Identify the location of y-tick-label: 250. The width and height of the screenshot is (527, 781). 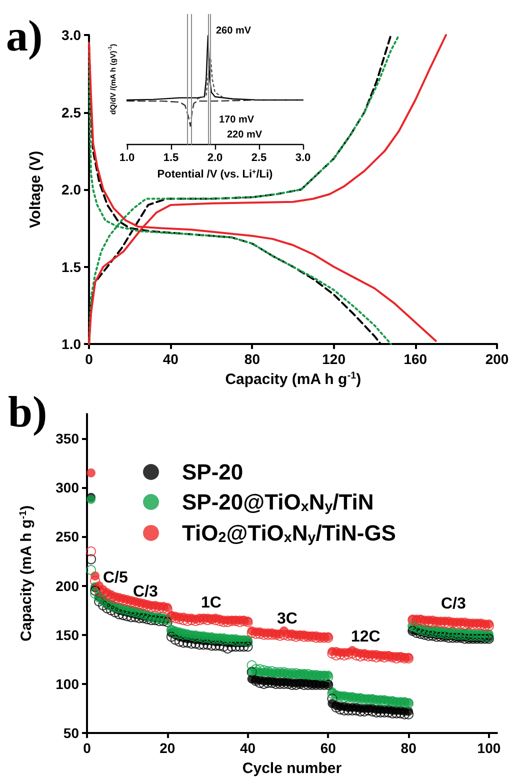
(68, 536).